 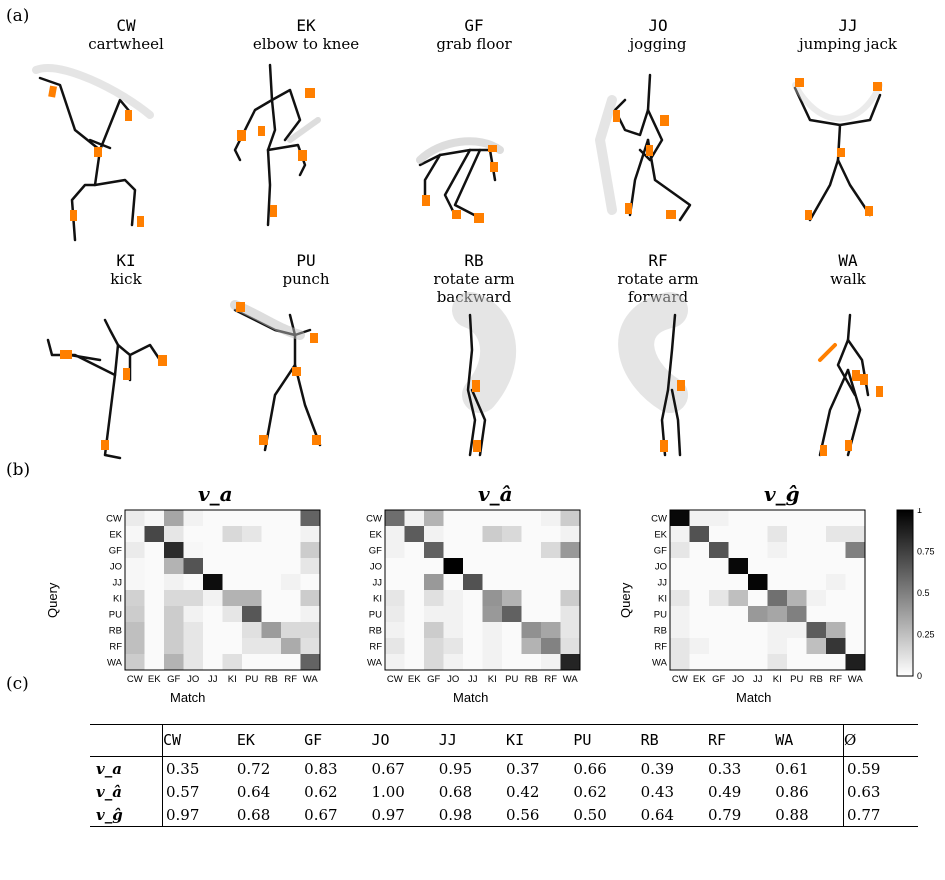 What do you see at coordinates (607, 815) in the screenshot?
I see `table-cell: 0.50` at bounding box center [607, 815].